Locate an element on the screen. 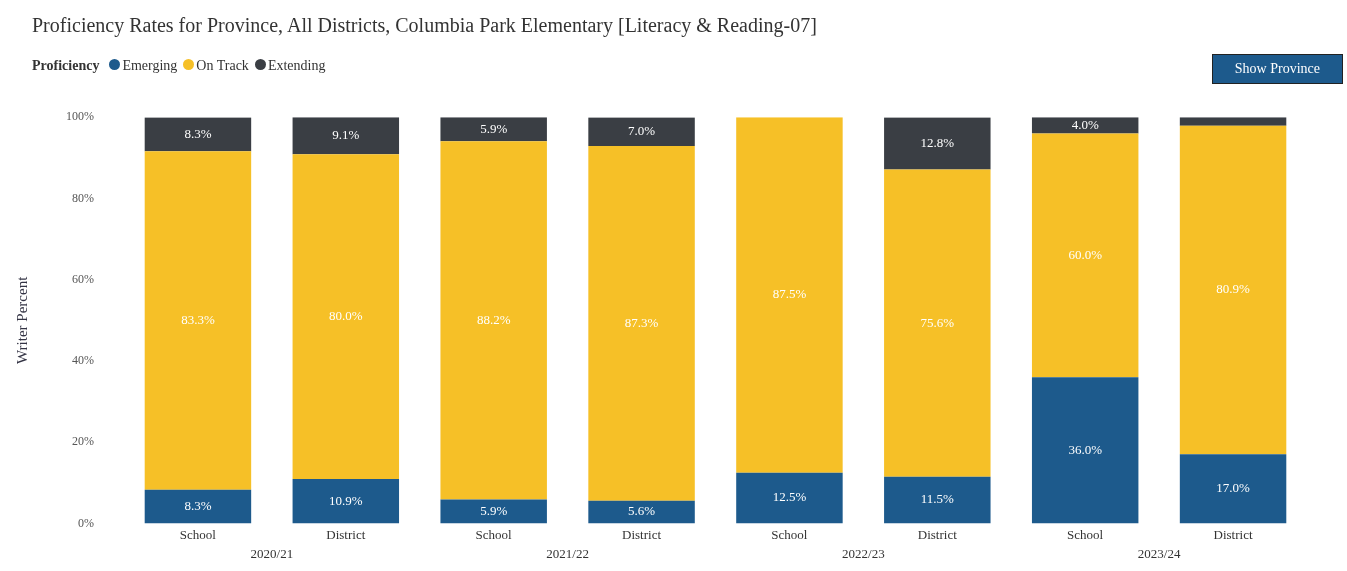 The height and width of the screenshot is (571, 1347). data-label: 83.3% is located at coordinates (198, 319).